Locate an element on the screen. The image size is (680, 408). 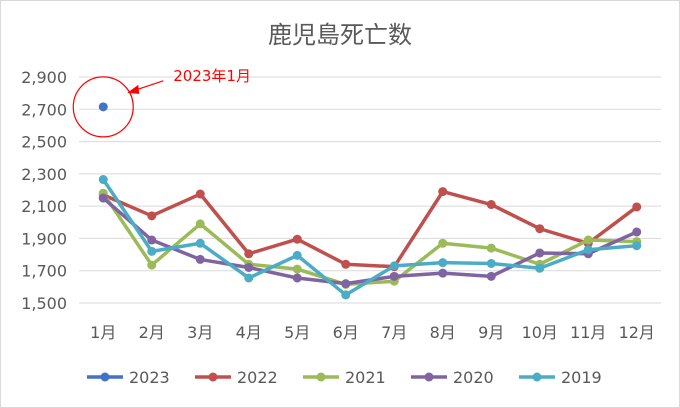
y-tick-label: 1,500 is located at coordinates (44, 303).